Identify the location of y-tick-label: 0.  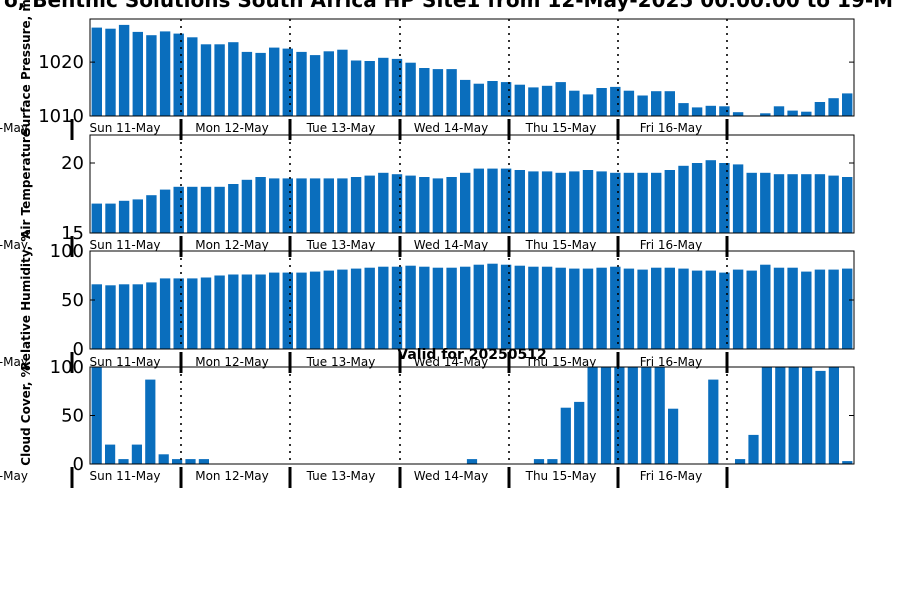
(78, 349).